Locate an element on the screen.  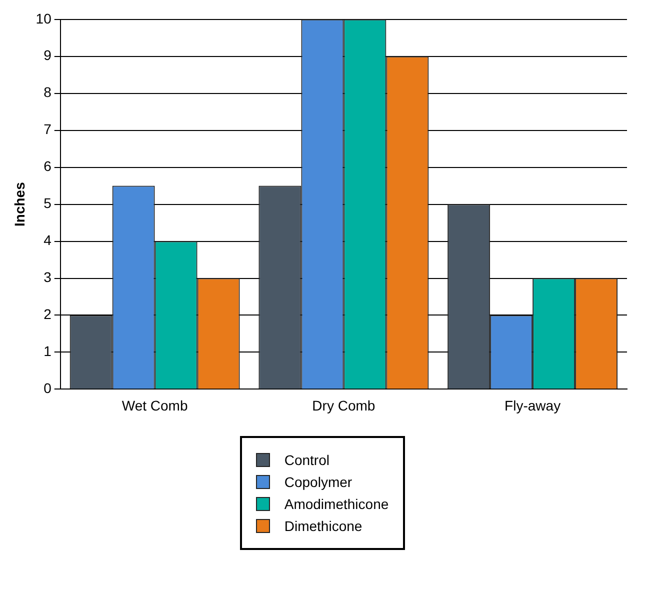
y-tick-label: 5 is located at coordinates (48, 203).